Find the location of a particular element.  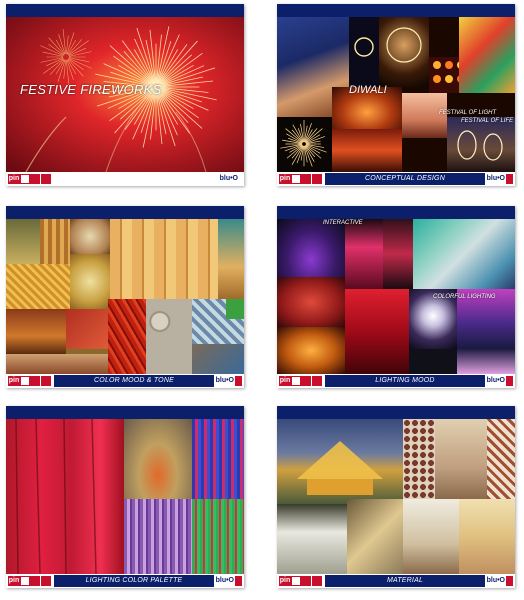

collage-photo-boy-sparkler is located at coordinates (404, 52).